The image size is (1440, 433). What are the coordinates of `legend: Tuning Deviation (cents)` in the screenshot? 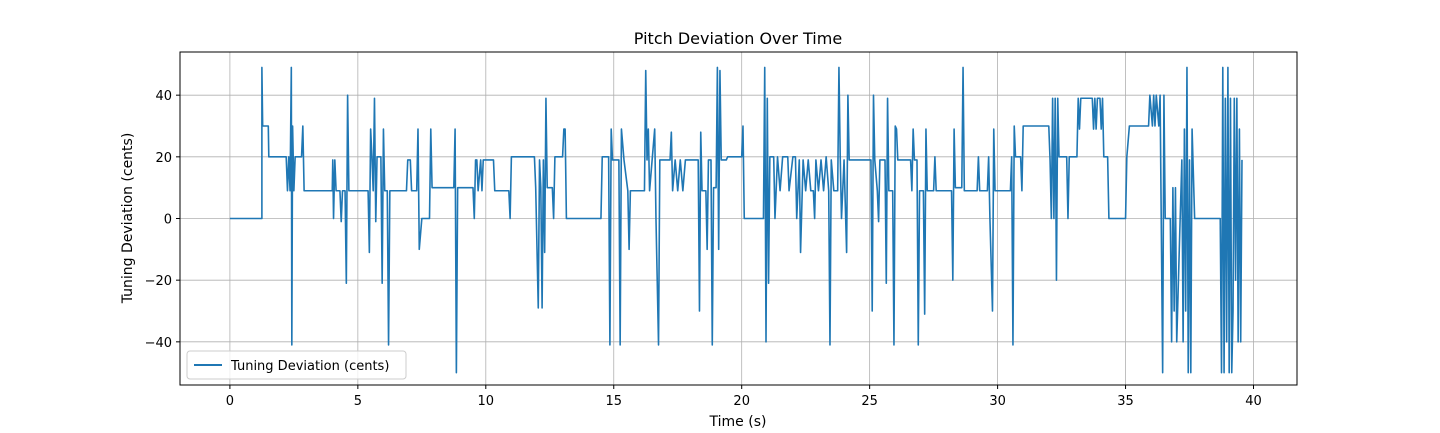 It's located at (296, 365).